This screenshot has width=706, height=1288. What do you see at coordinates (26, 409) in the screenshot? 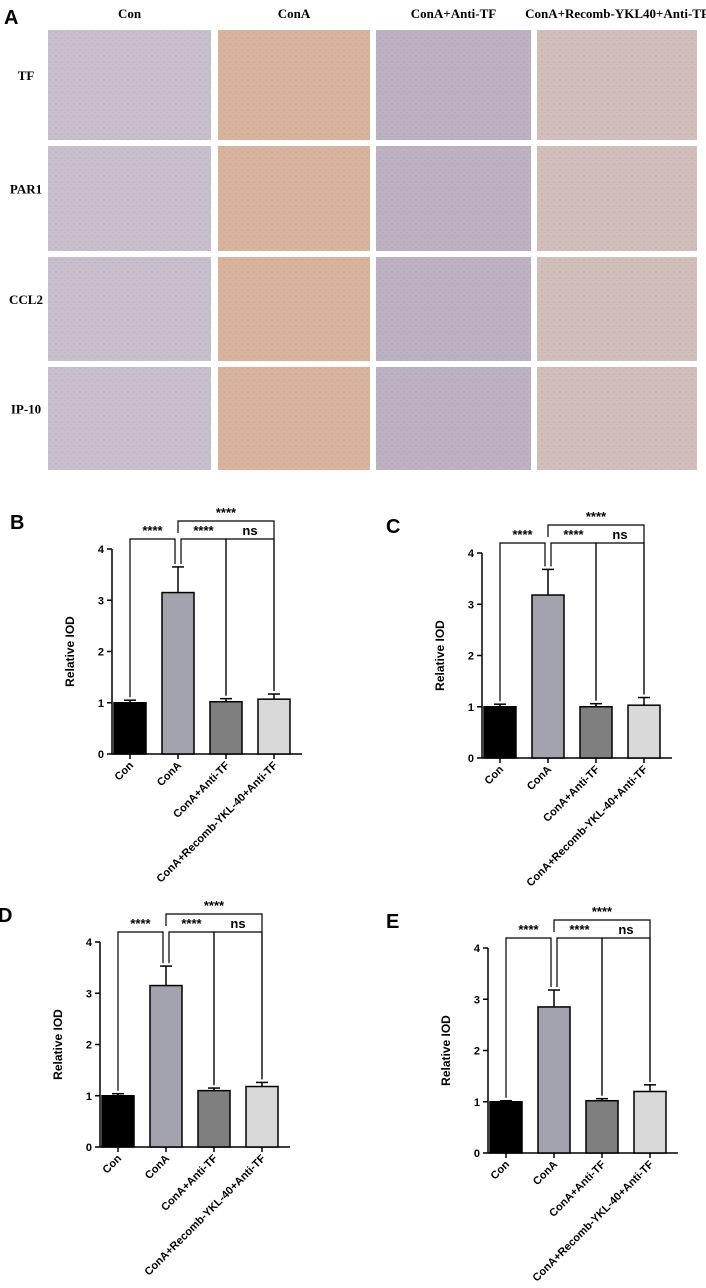
I see `row-label: IP-10` at bounding box center [26, 409].